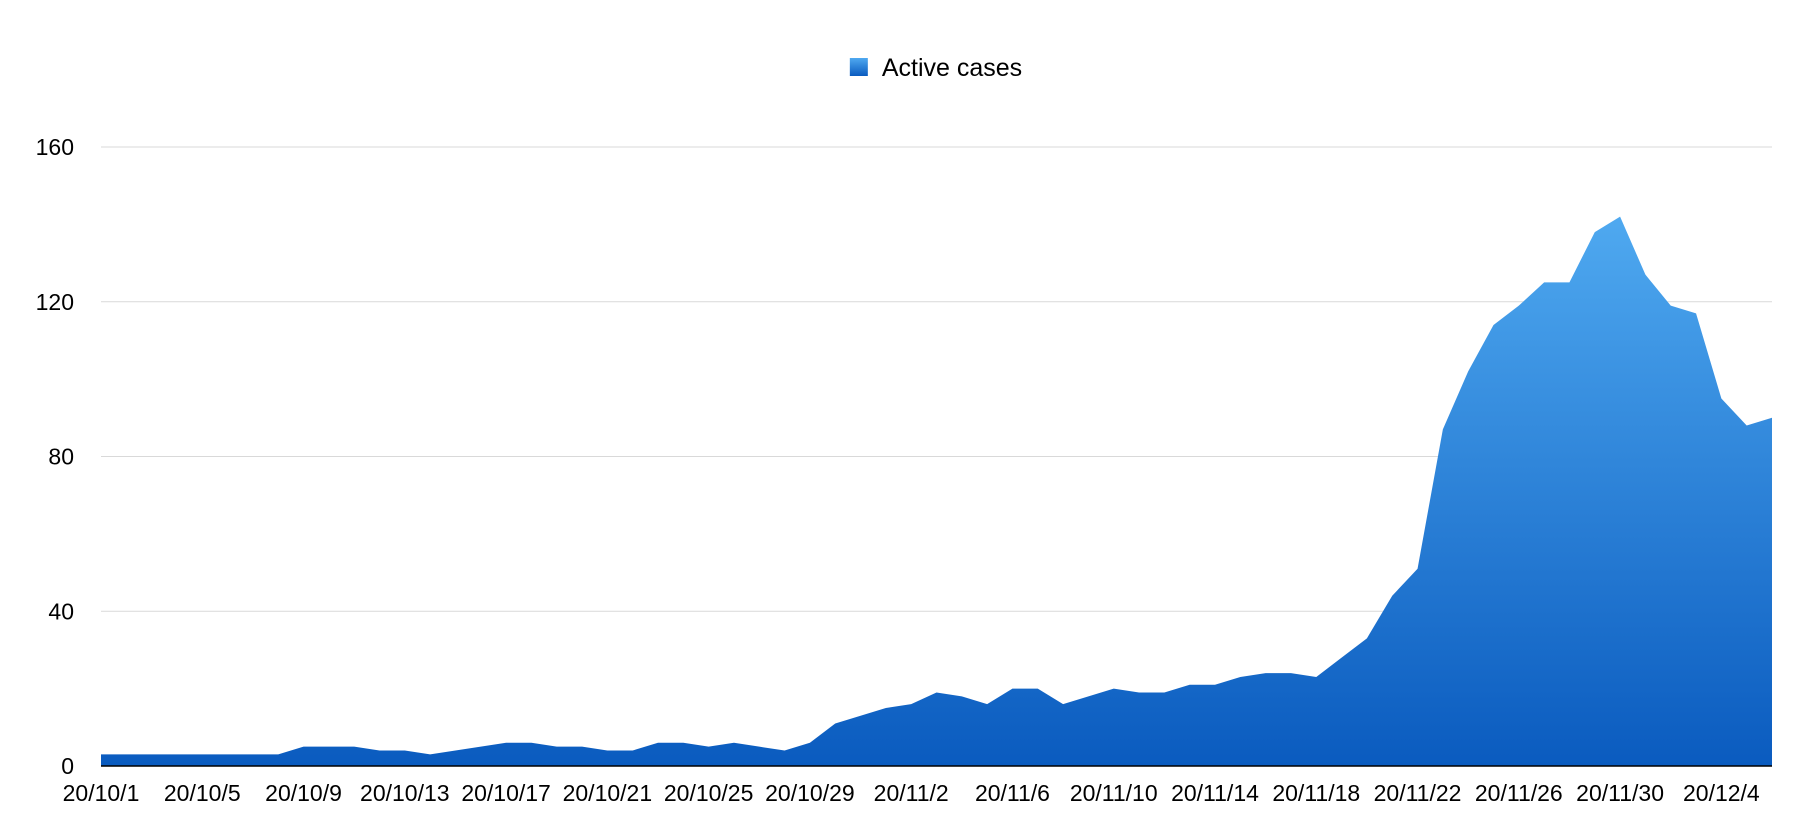 The image size is (1796, 830). I want to click on y-tick-label: 80, so click(61, 457).